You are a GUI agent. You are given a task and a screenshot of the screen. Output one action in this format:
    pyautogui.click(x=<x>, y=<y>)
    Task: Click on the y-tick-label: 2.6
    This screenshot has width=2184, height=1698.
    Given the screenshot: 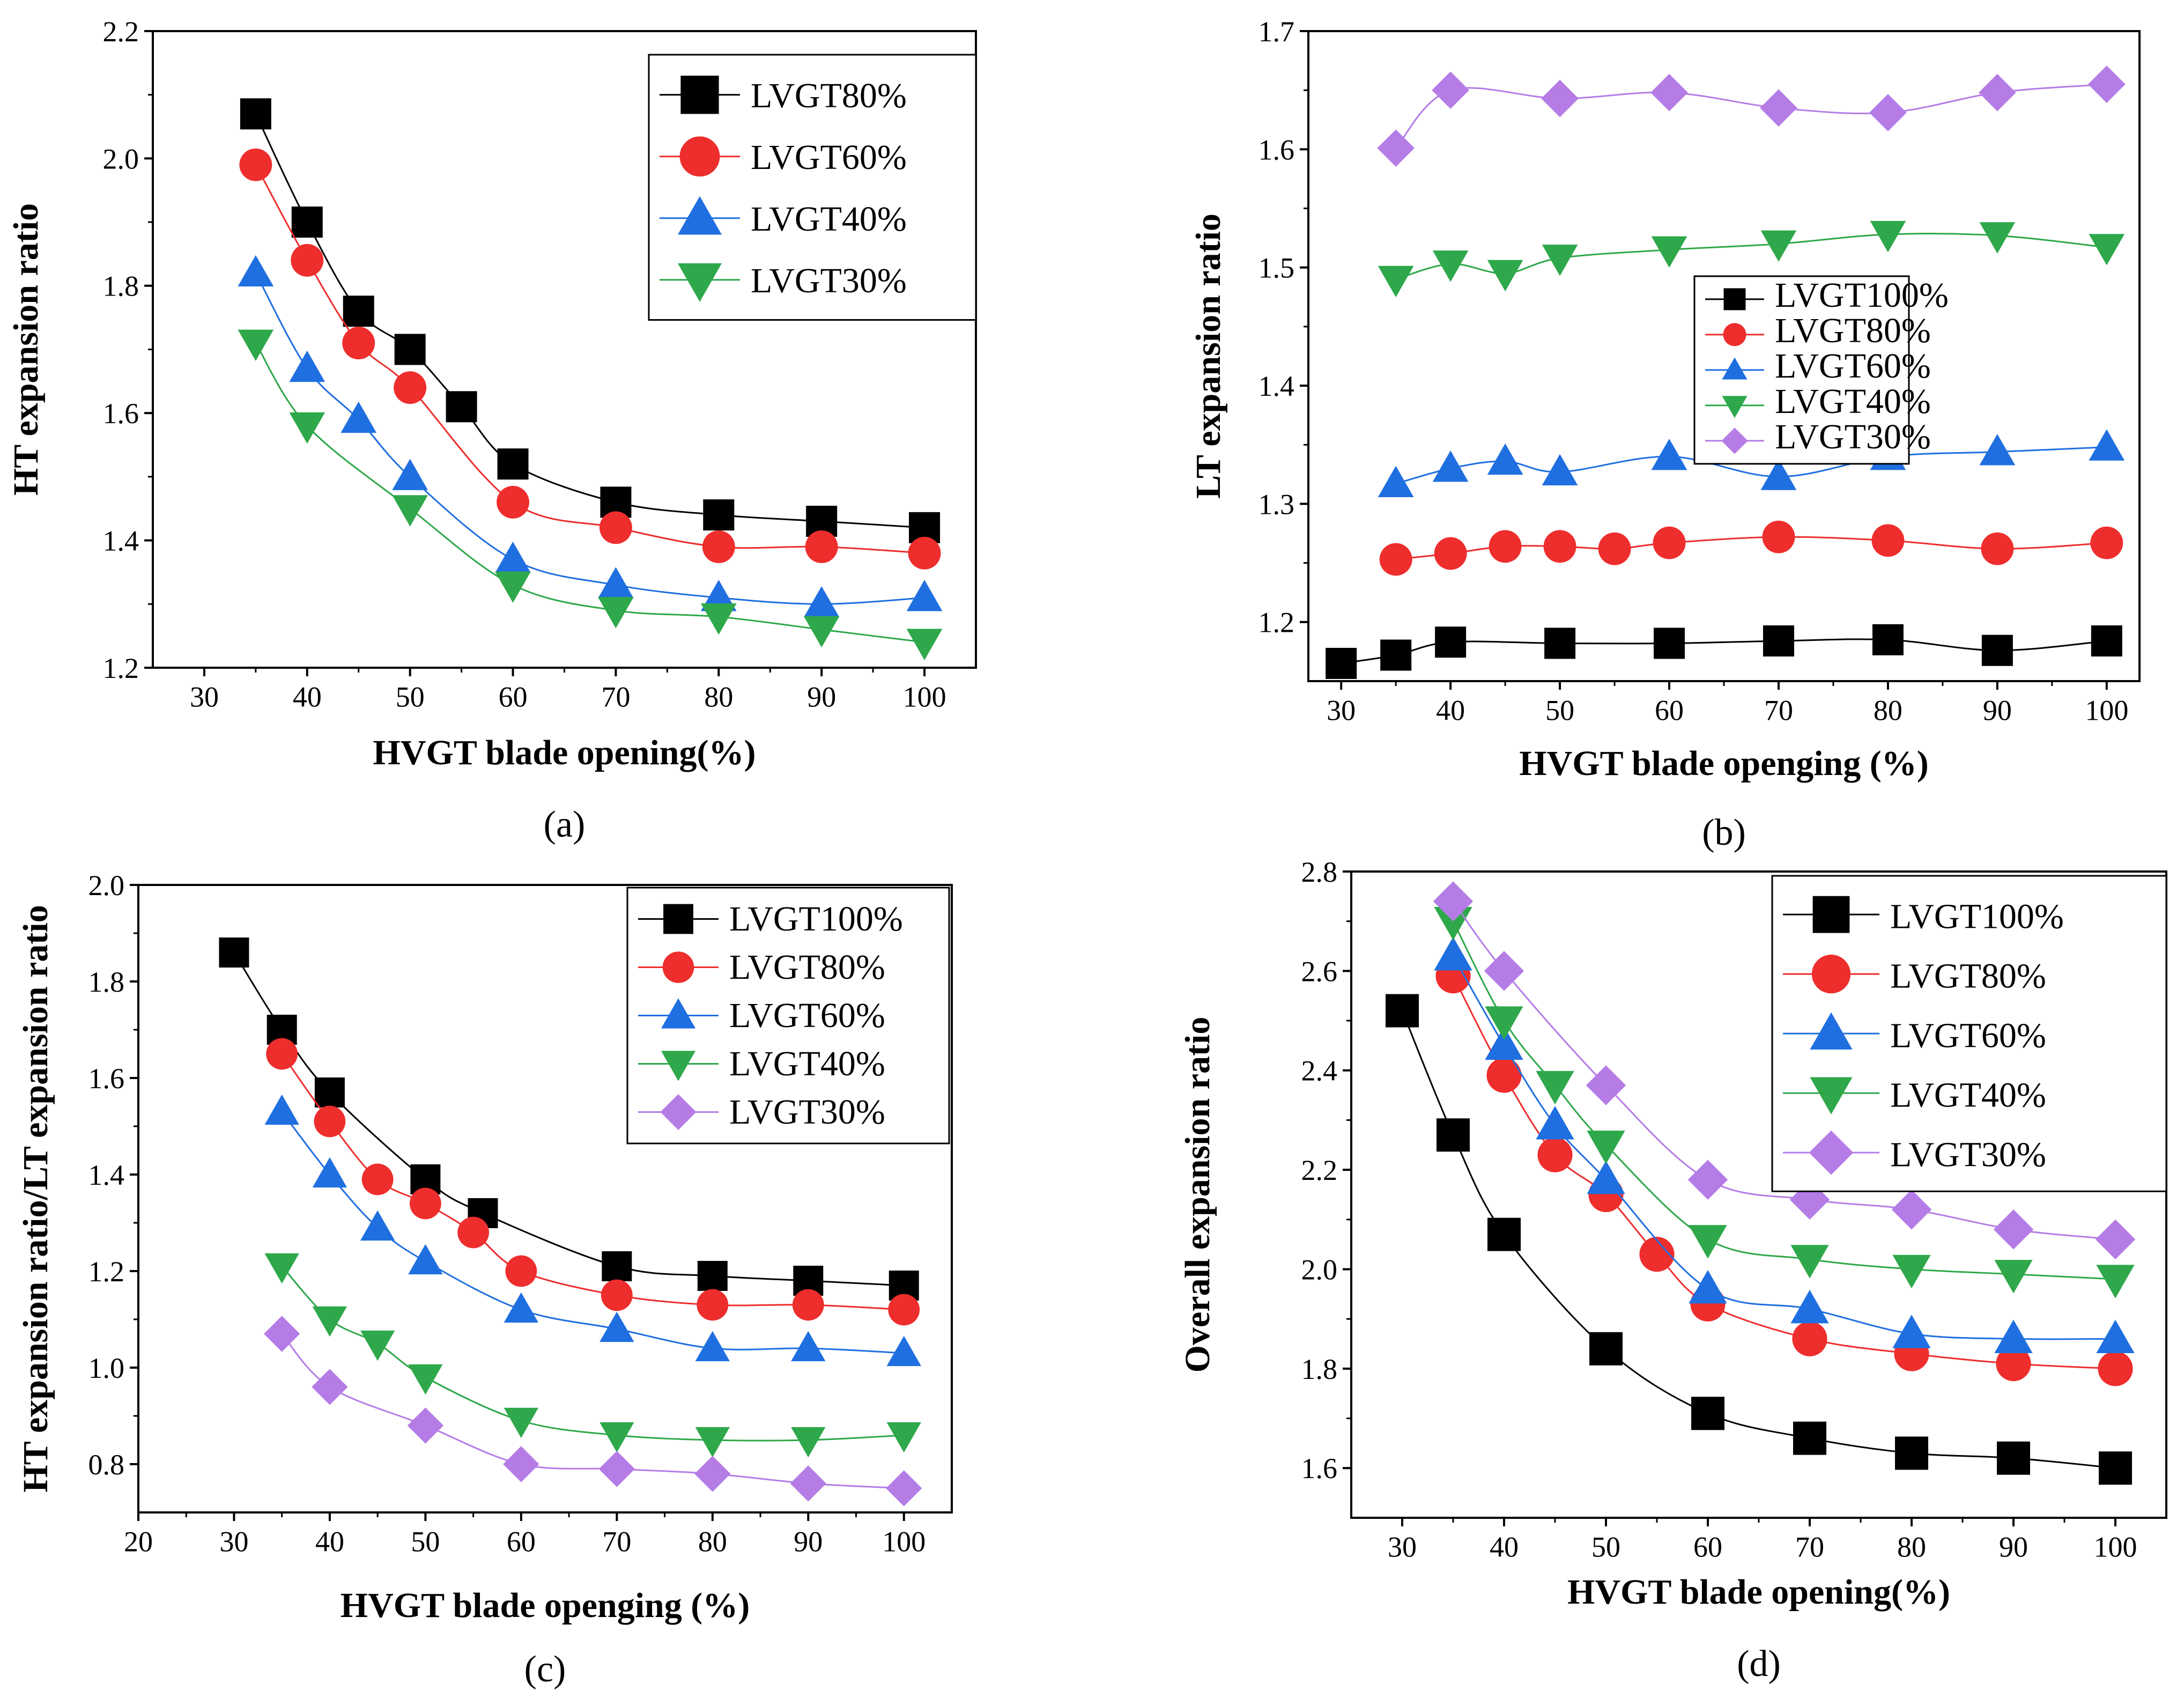 What is the action you would take?
    pyautogui.click(x=1319, y=971)
    